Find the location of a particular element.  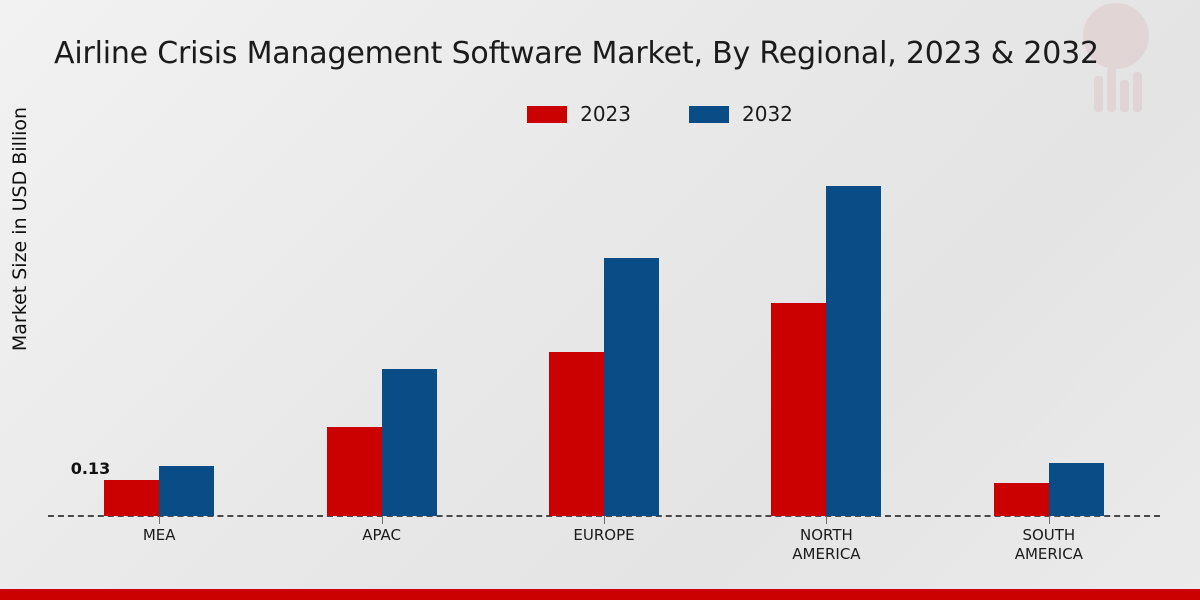

legend-item-2023: 2023 is located at coordinates (579, 114).